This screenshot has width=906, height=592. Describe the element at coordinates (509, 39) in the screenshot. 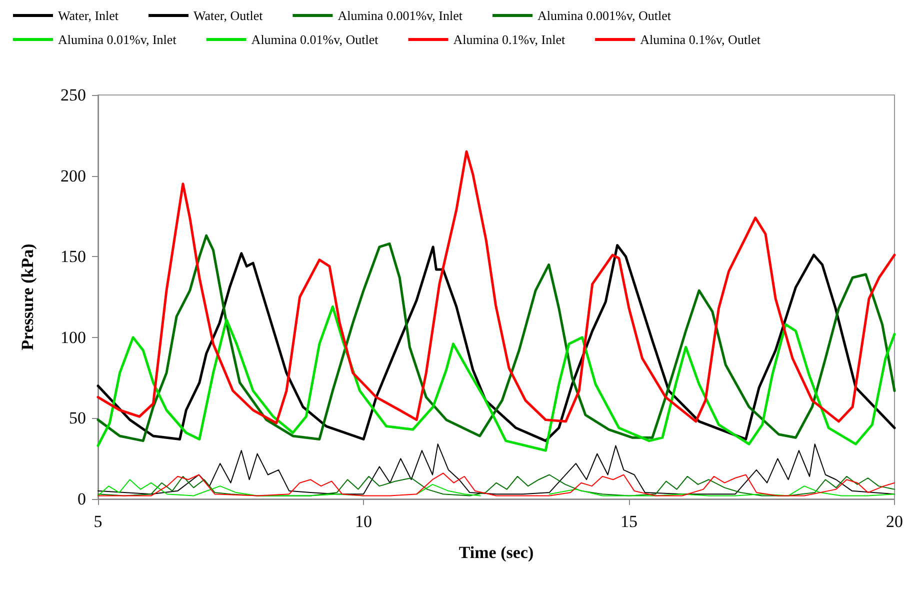

I see `legend-label: Alumina 0.1%v, Inlet` at that location.